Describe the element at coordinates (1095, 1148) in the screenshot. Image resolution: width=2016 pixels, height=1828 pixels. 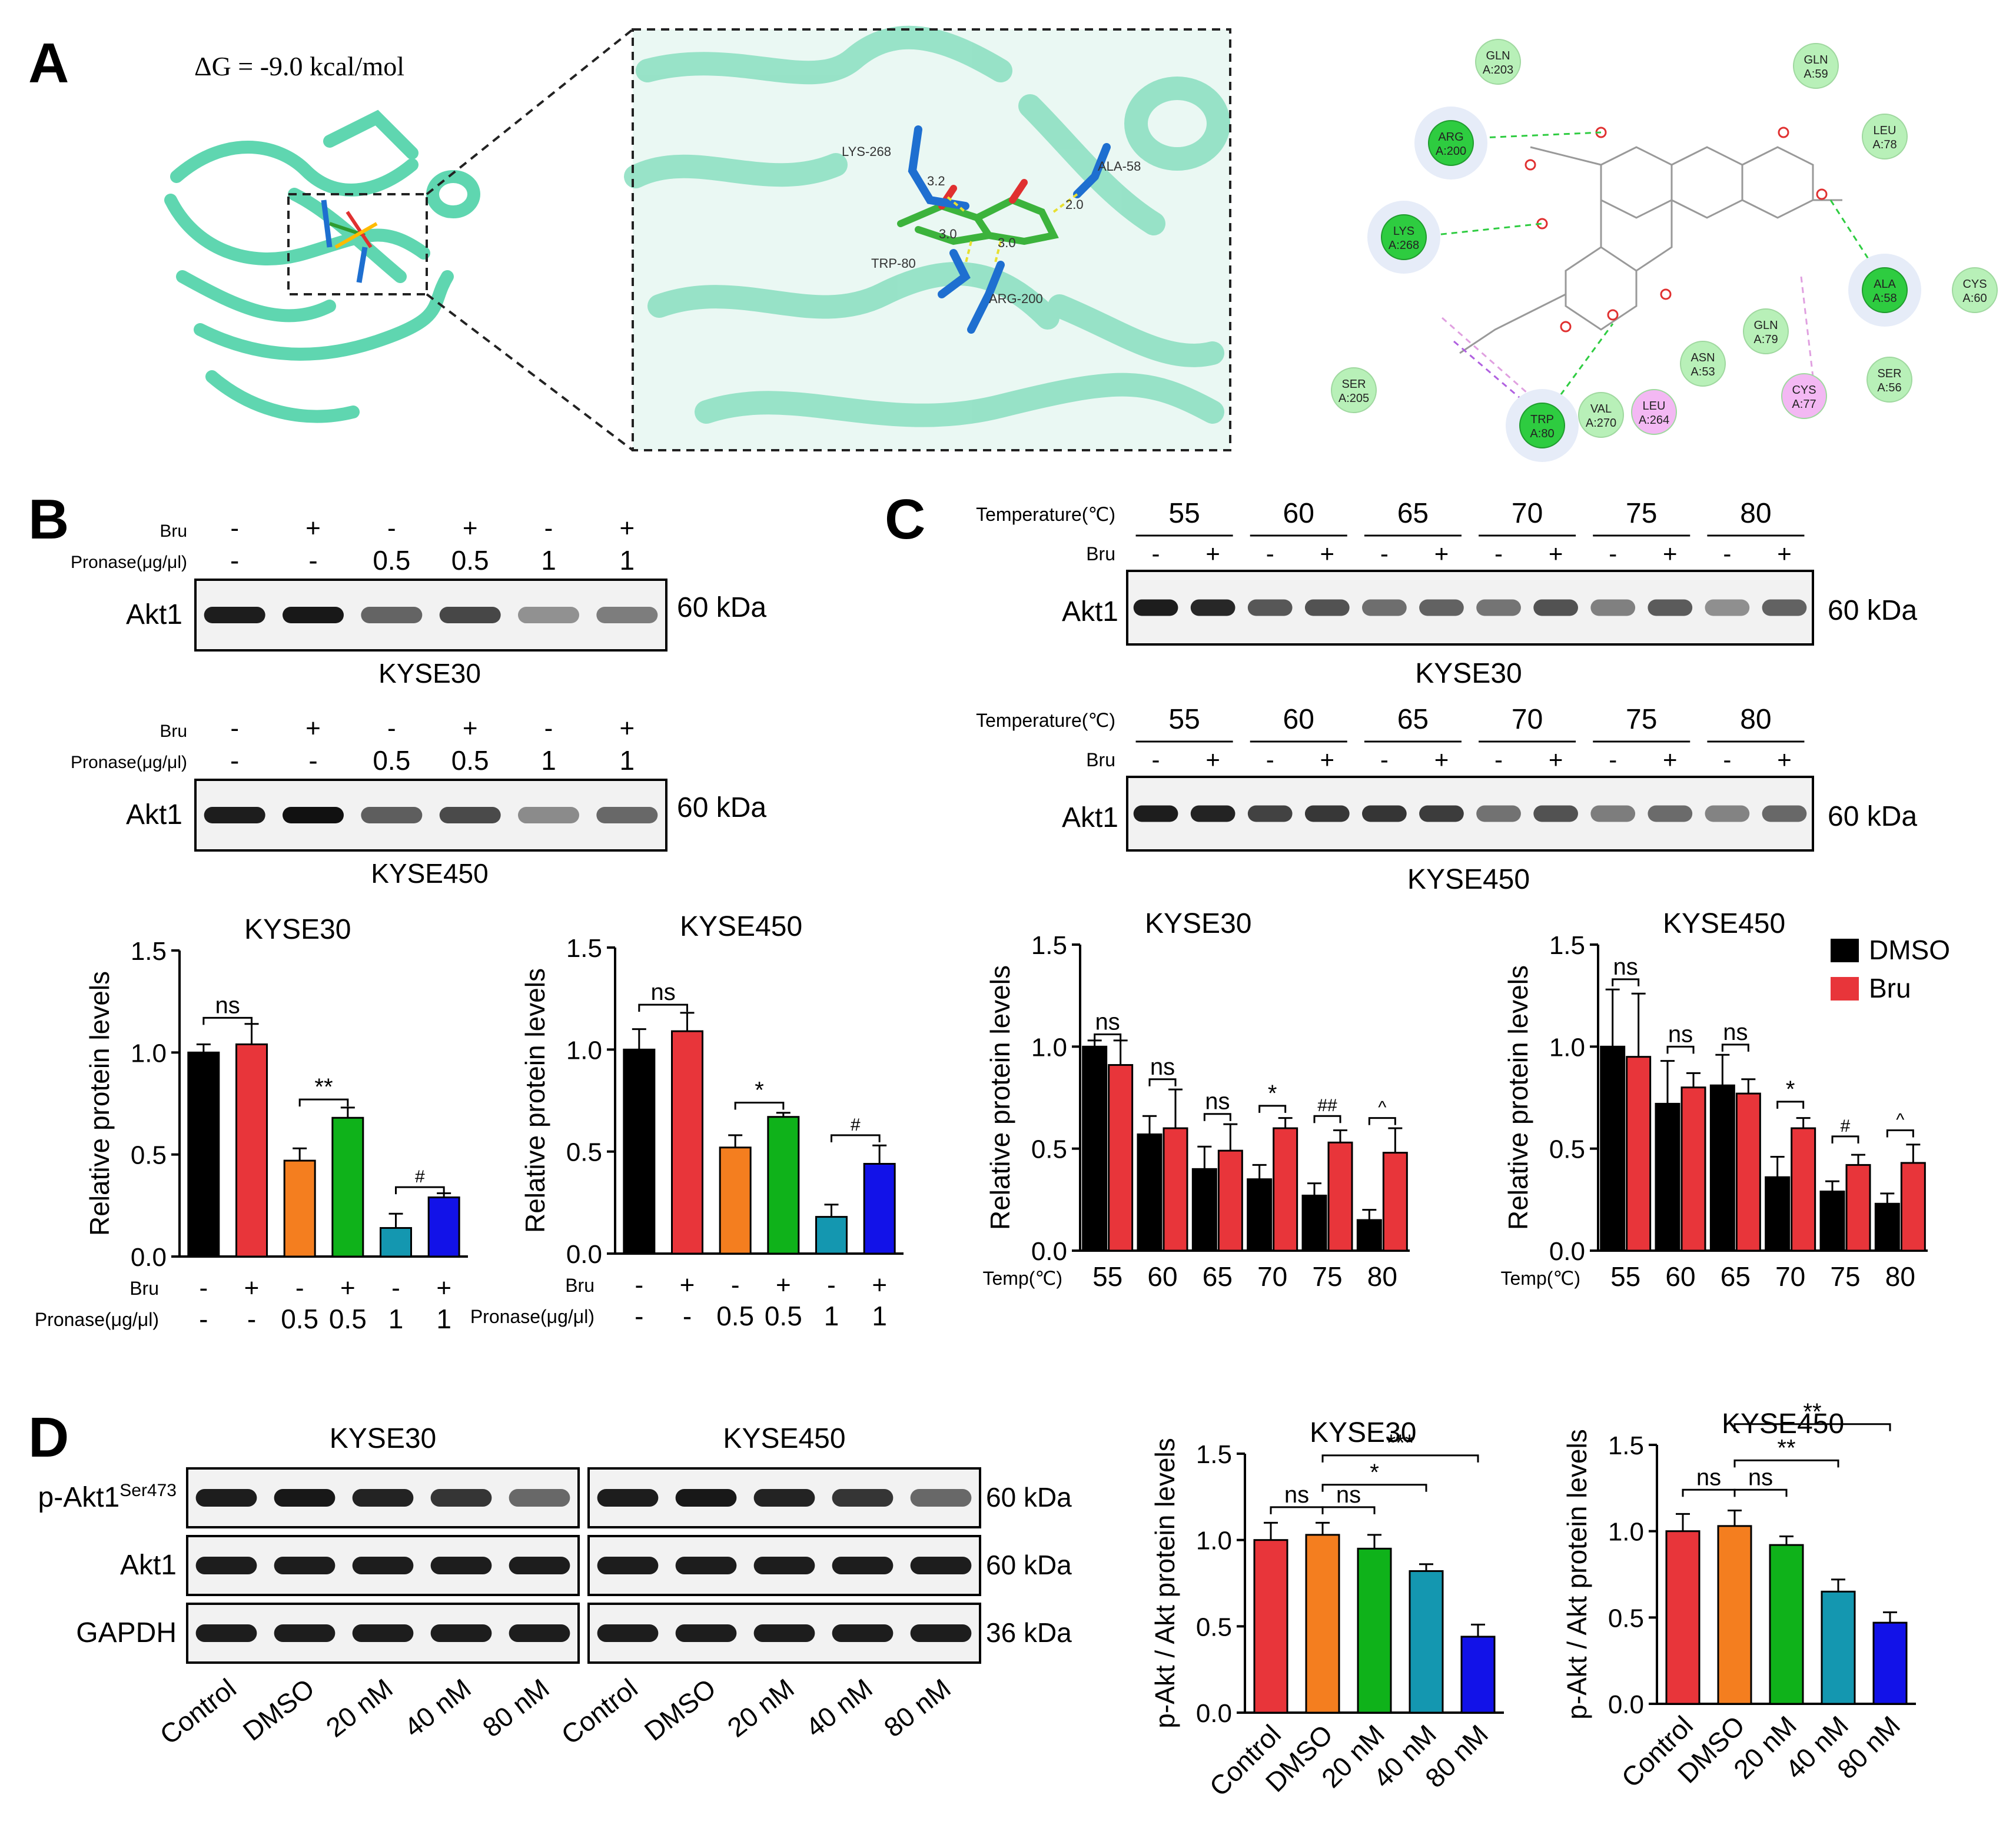
I see `bar-dmso` at that location.